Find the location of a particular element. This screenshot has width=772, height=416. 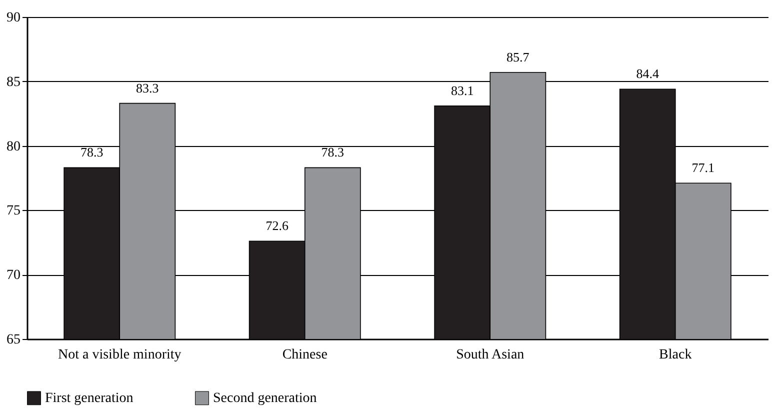

y-tick-label: 65 is located at coordinates (13, 340).